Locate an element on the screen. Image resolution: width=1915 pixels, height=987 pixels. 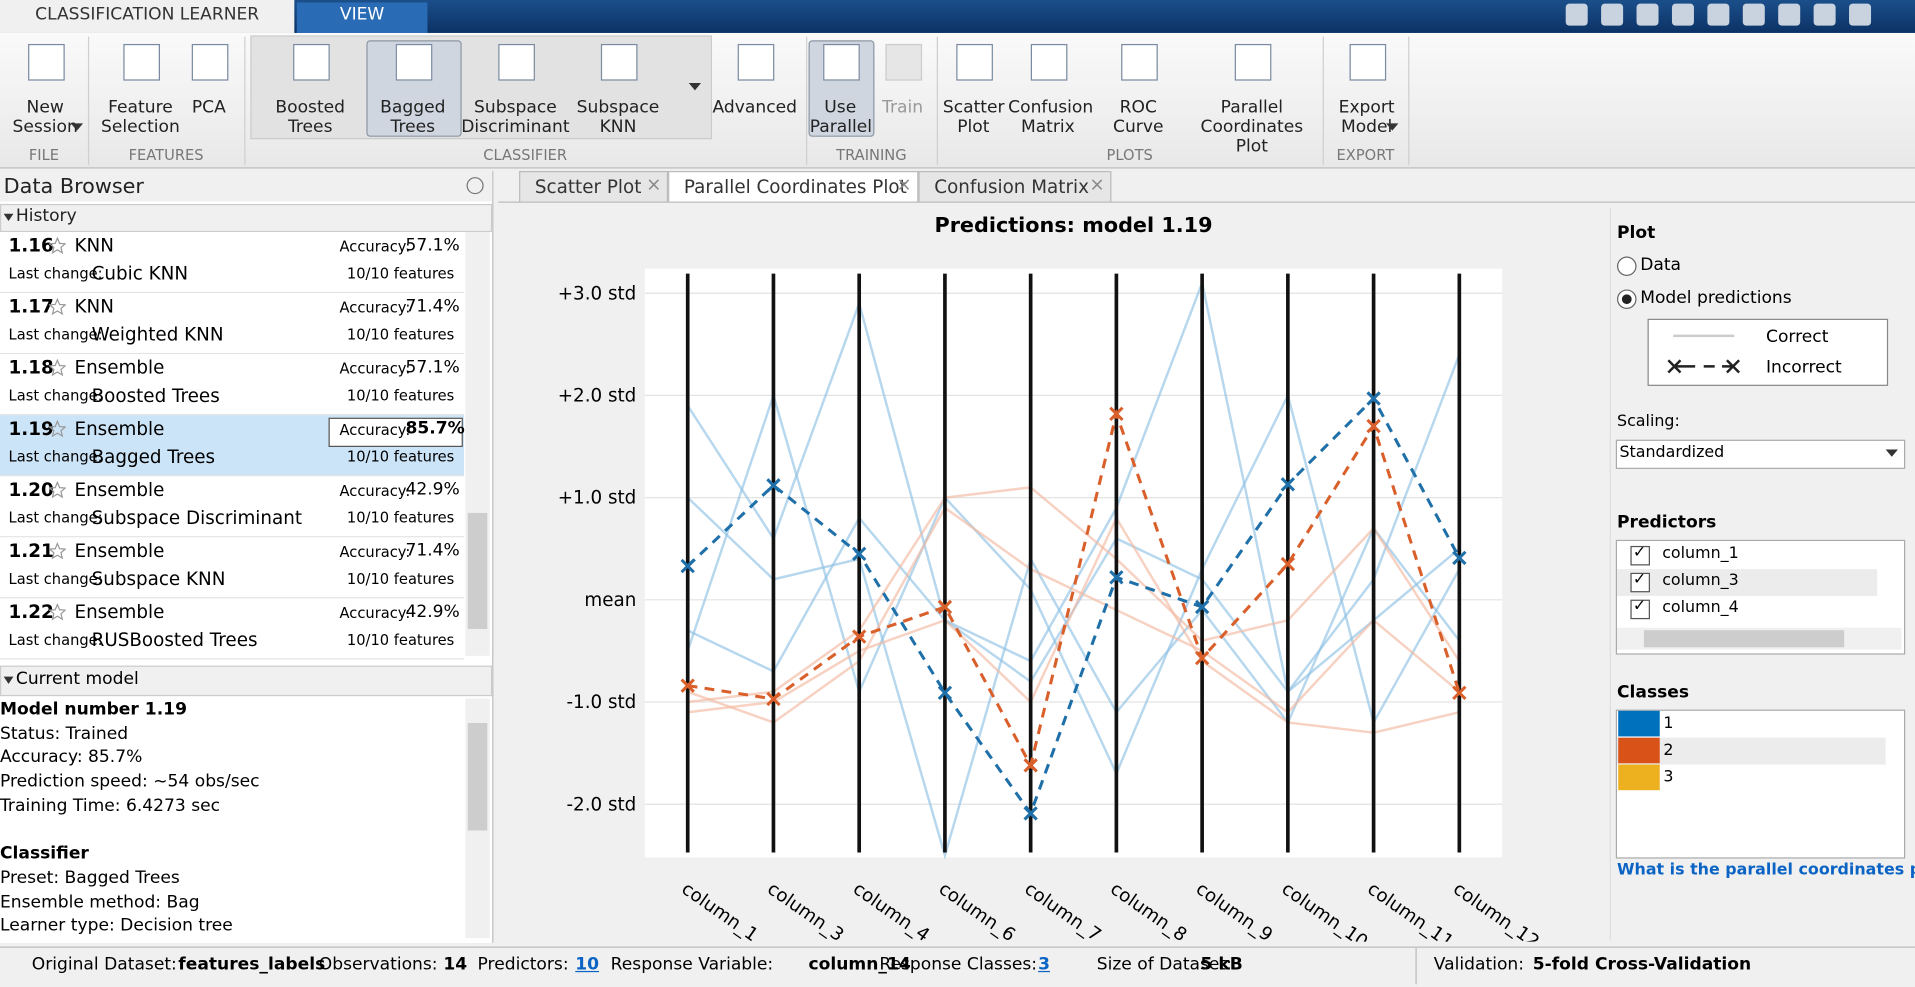
field-label: Scaling: is located at coordinates (1648, 422).